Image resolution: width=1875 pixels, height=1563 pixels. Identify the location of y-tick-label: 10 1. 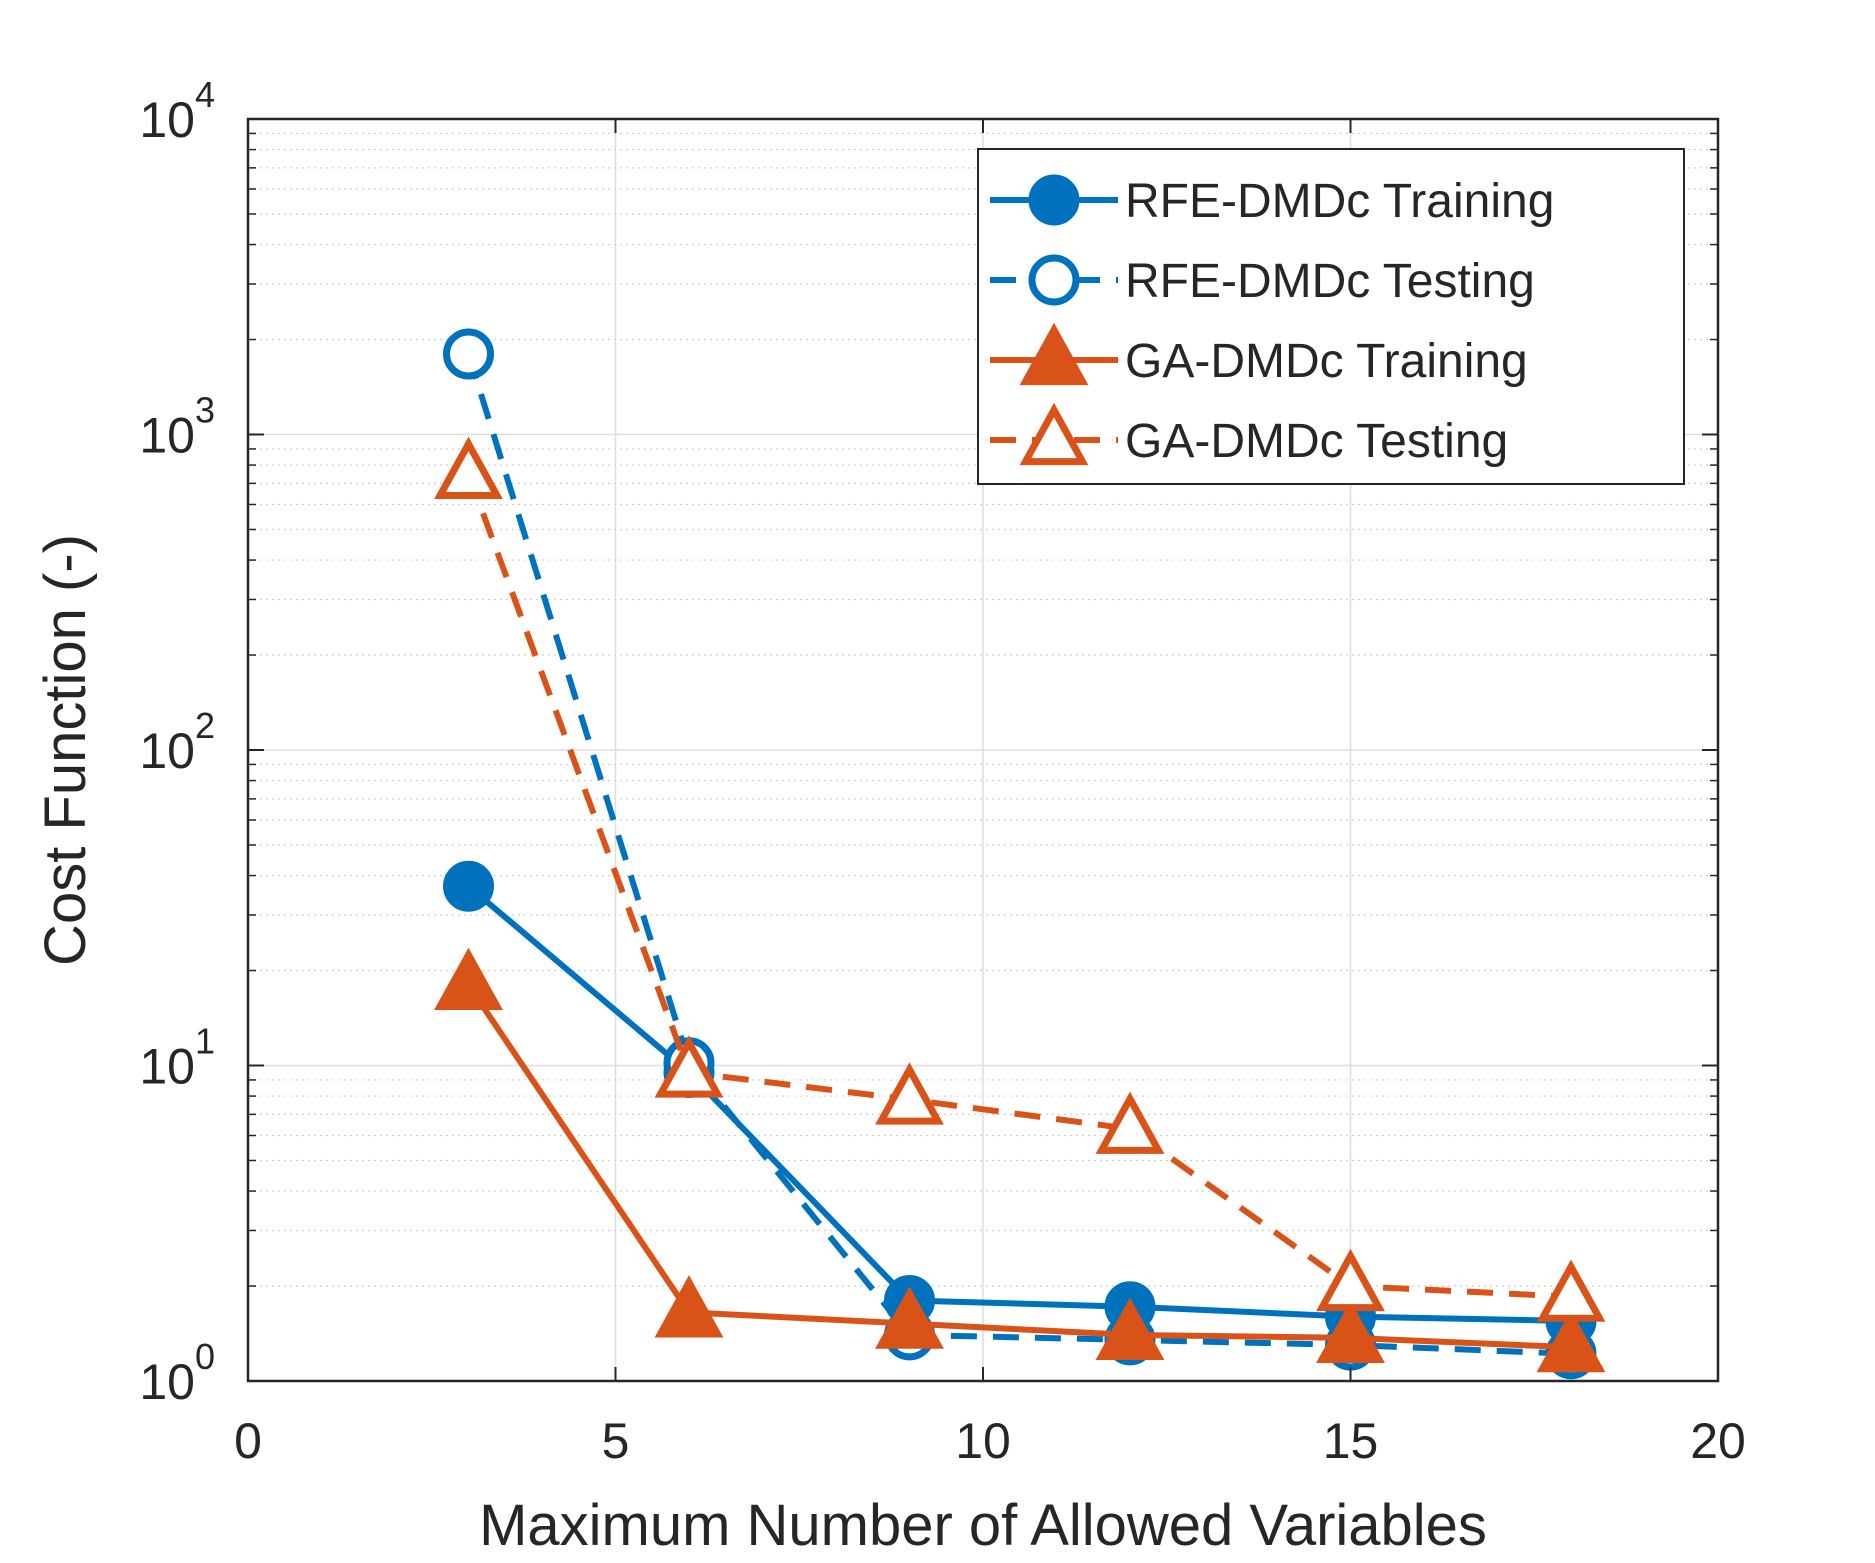
(177, 1058).